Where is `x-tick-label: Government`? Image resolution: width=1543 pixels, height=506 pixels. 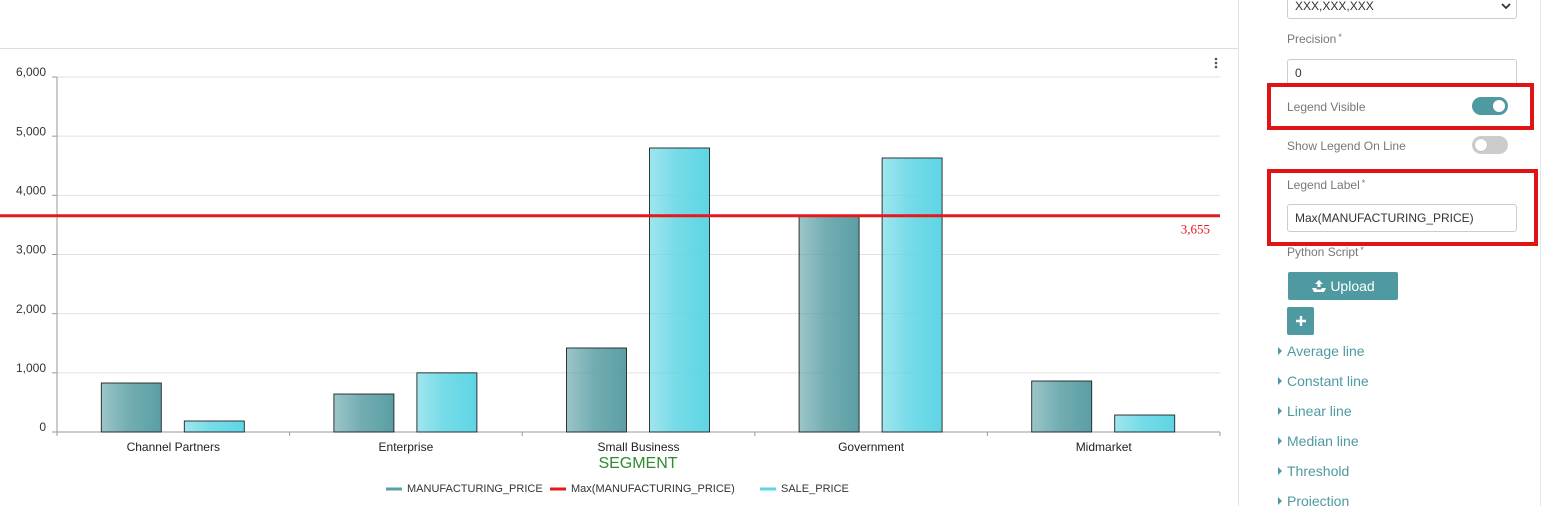 x-tick-label: Government is located at coordinates (871, 447).